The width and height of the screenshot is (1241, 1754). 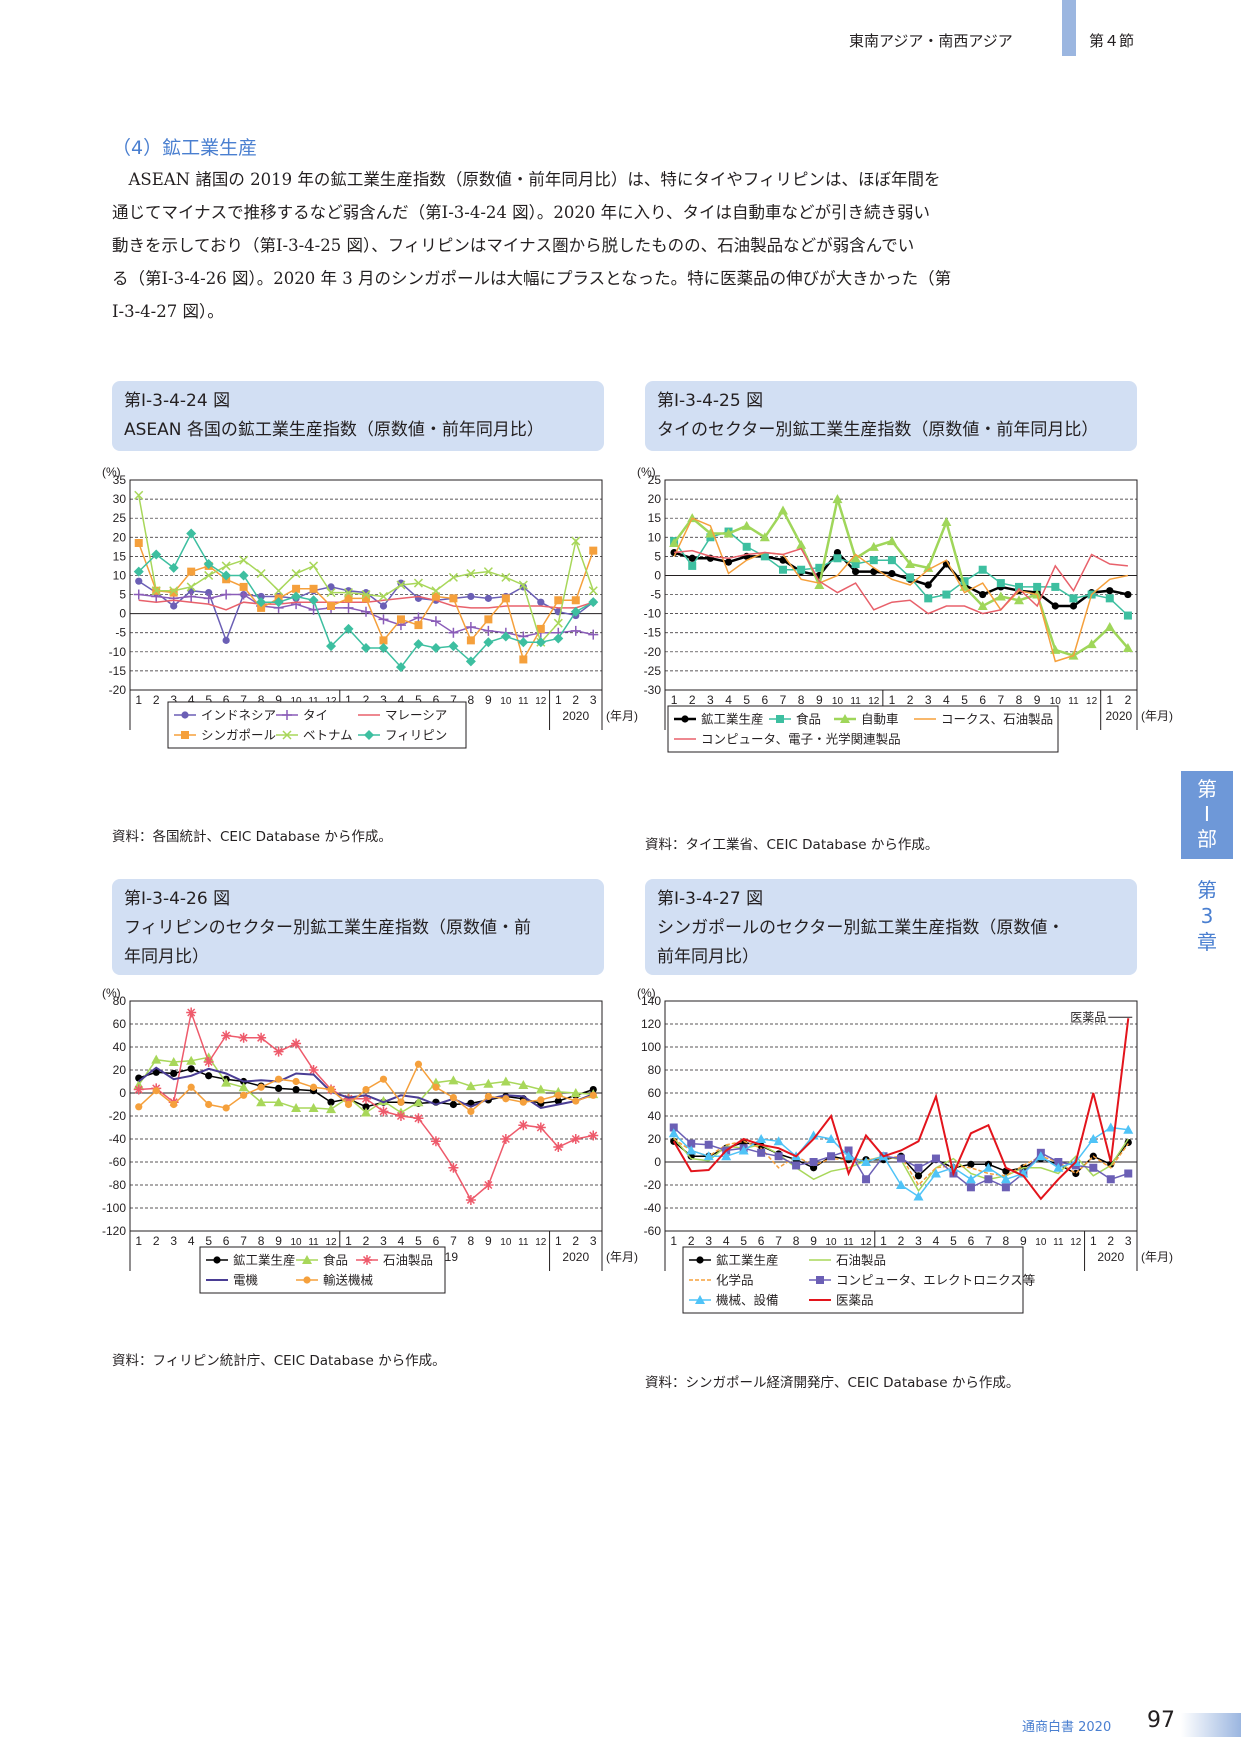 What do you see at coordinates (710, 700) in the screenshot?
I see `x-tick-label: 3` at bounding box center [710, 700].